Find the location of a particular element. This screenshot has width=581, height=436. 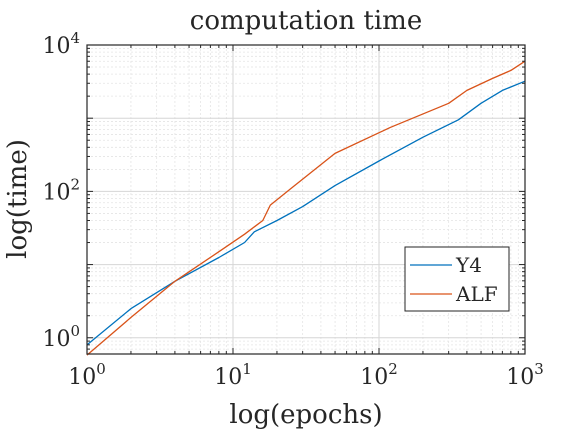

legend-box is located at coordinates (457, 279).